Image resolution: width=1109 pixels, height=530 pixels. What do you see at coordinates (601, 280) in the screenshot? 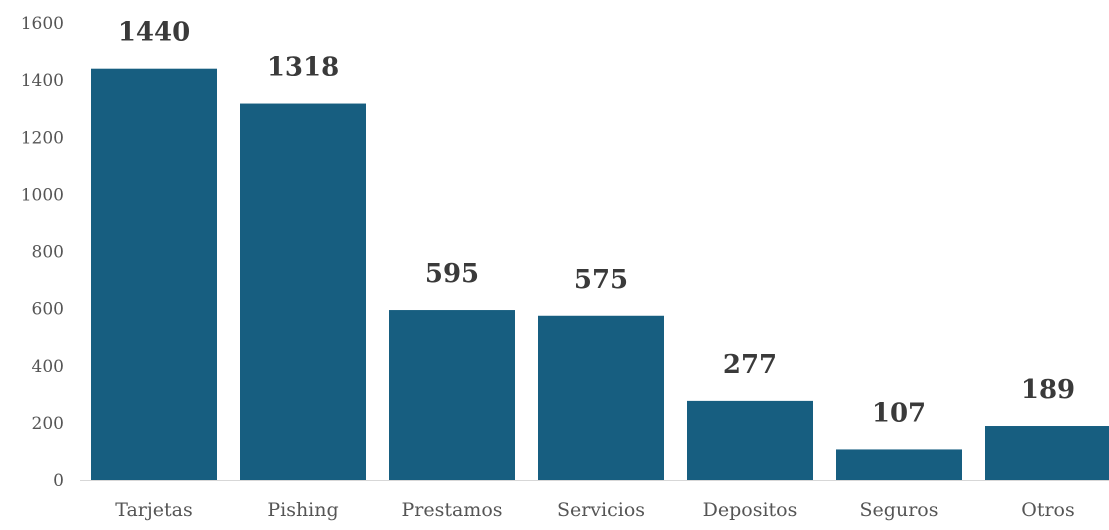
I see `value-label-servicios: 575` at bounding box center [601, 280].